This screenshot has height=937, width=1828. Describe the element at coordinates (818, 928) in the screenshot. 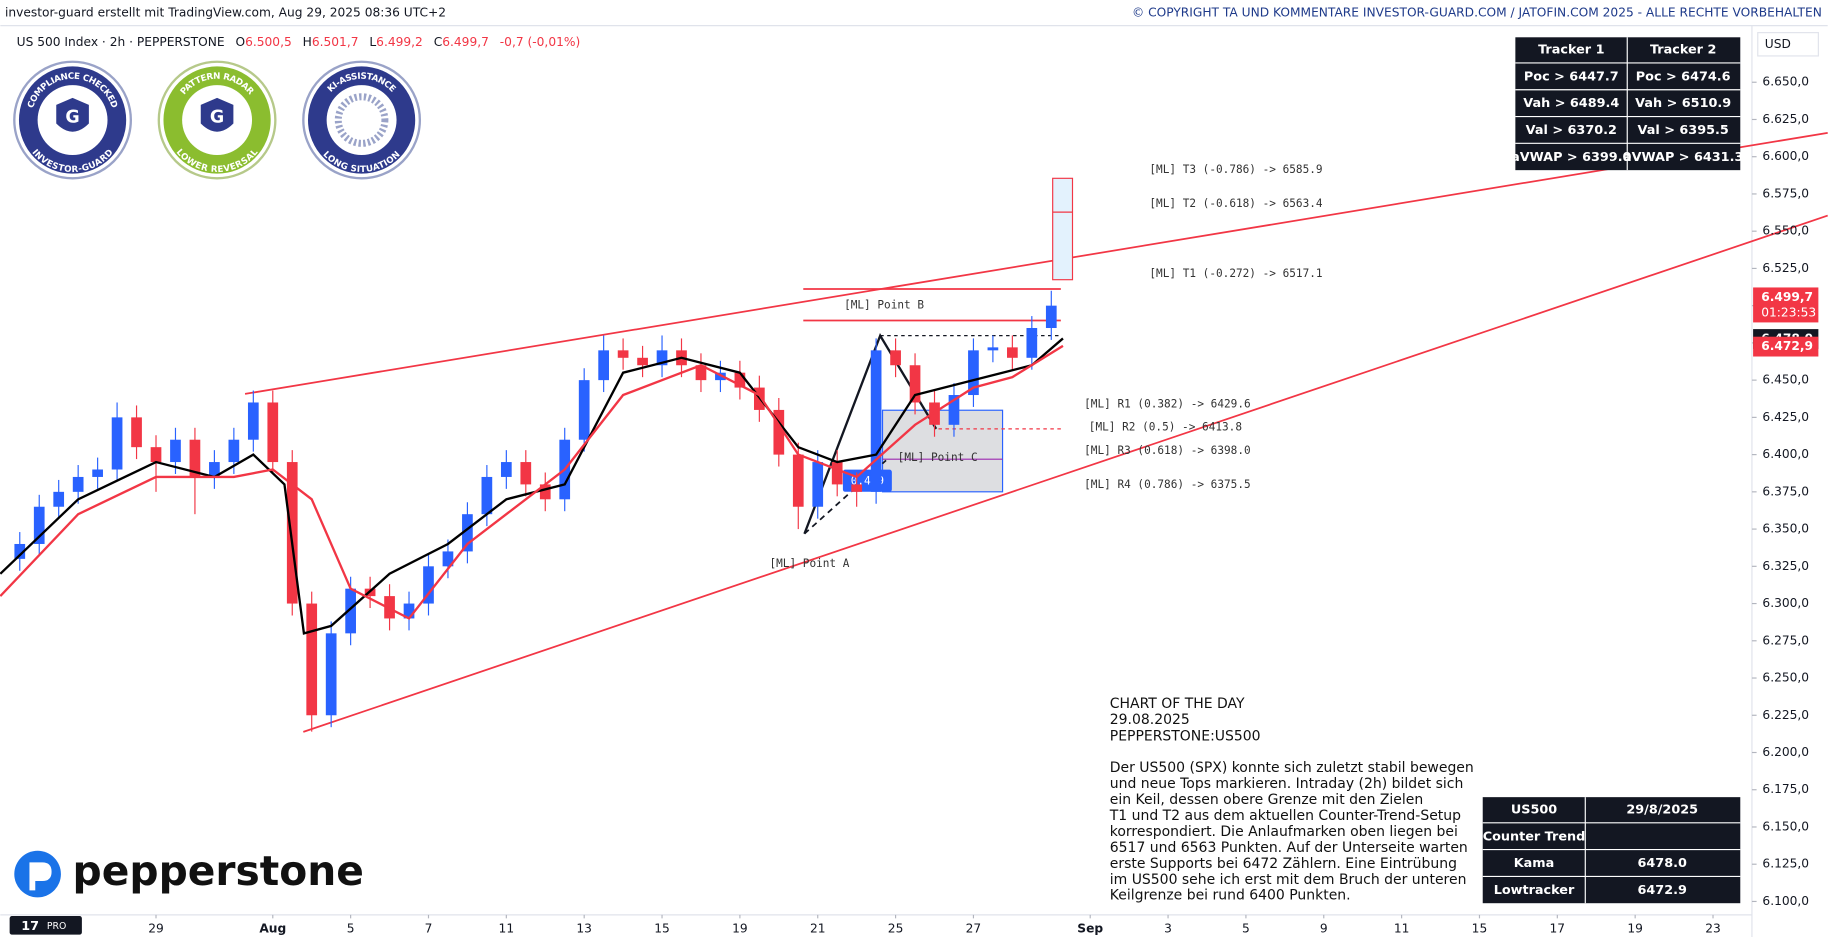

I see `x-tick-label: 21` at that location.